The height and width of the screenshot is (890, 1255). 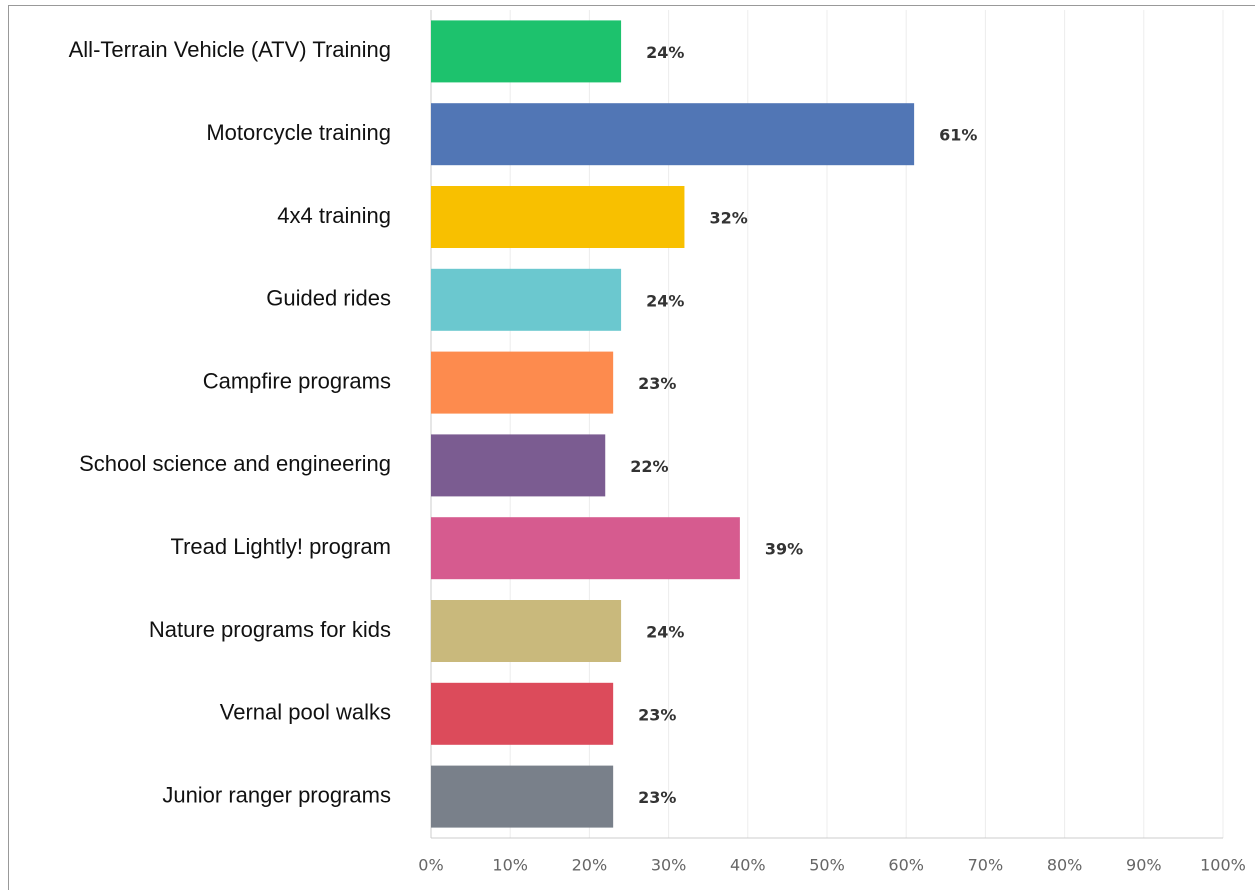 What do you see at coordinates (590, 865) in the screenshot?
I see `x-tick-label: 20%` at bounding box center [590, 865].